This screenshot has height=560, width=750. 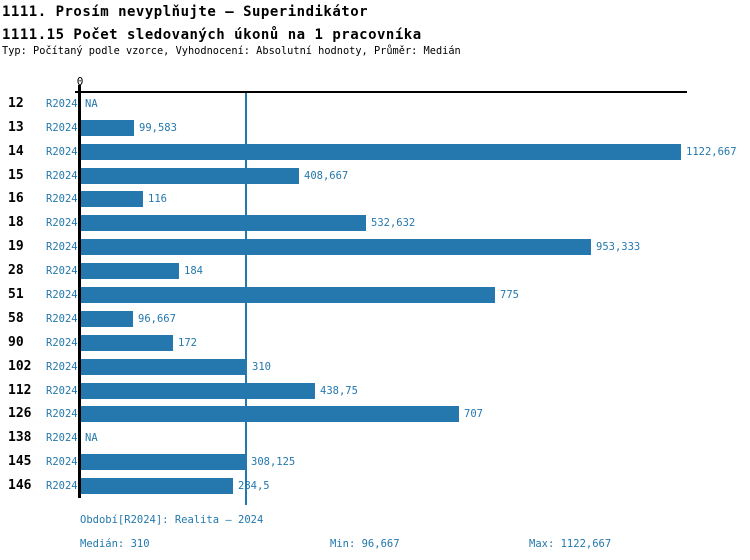 I want to click on bar-value-label: 310, so click(x=261, y=366).